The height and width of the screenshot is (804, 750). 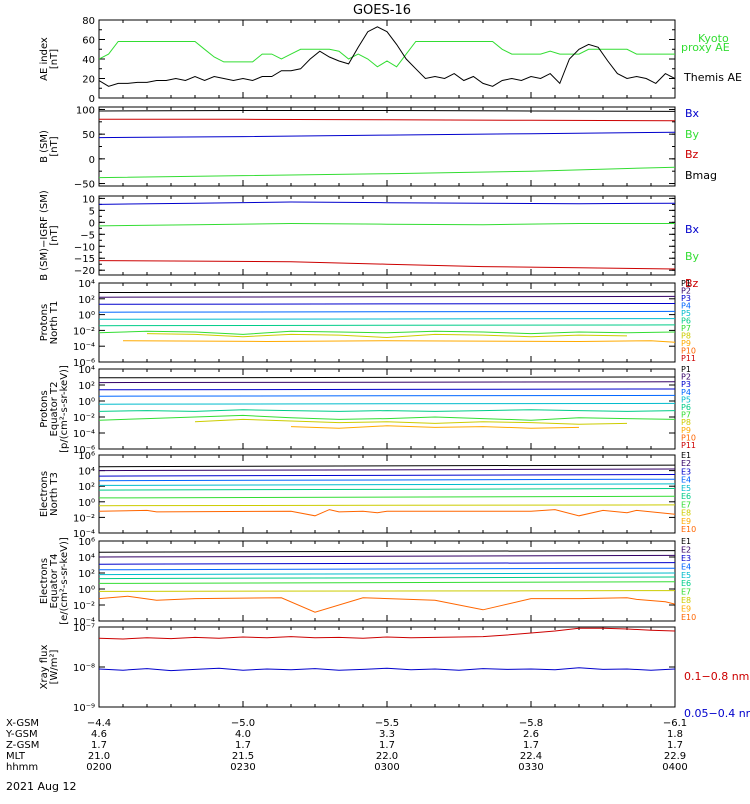 What do you see at coordinates (22, 767) in the screenshot?
I see `x-row-label: hhmm` at bounding box center [22, 767].